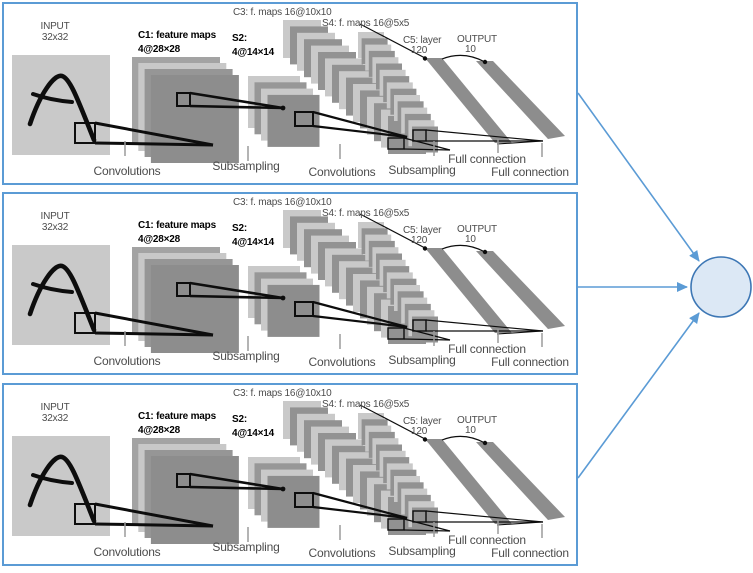 This screenshot has width=753, height=573. I want to click on connector-arrow-top, so click(638, 177).